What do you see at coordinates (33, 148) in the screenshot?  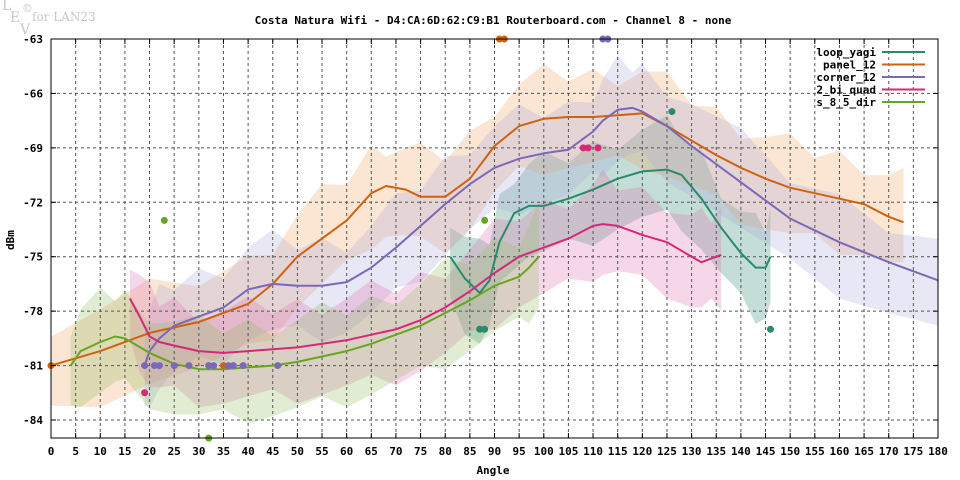 I see `y-tick-label: -69` at bounding box center [33, 148].